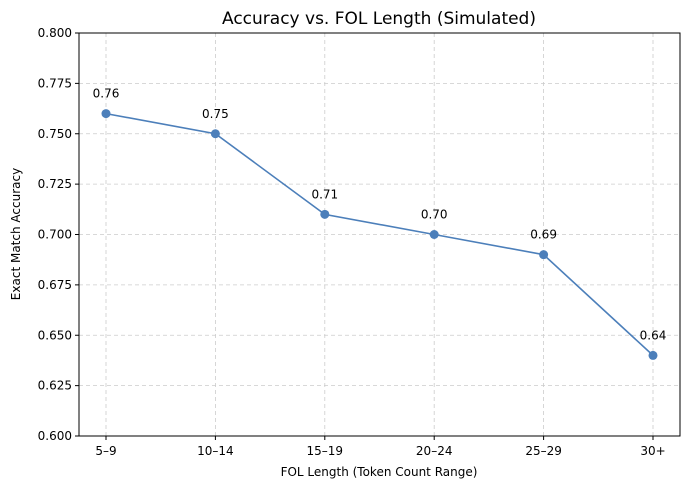  What do you see at coordinates (55, 33) in the screenshot?
I see `y-tick-label: 0.800` at bounding box center [55, 33].